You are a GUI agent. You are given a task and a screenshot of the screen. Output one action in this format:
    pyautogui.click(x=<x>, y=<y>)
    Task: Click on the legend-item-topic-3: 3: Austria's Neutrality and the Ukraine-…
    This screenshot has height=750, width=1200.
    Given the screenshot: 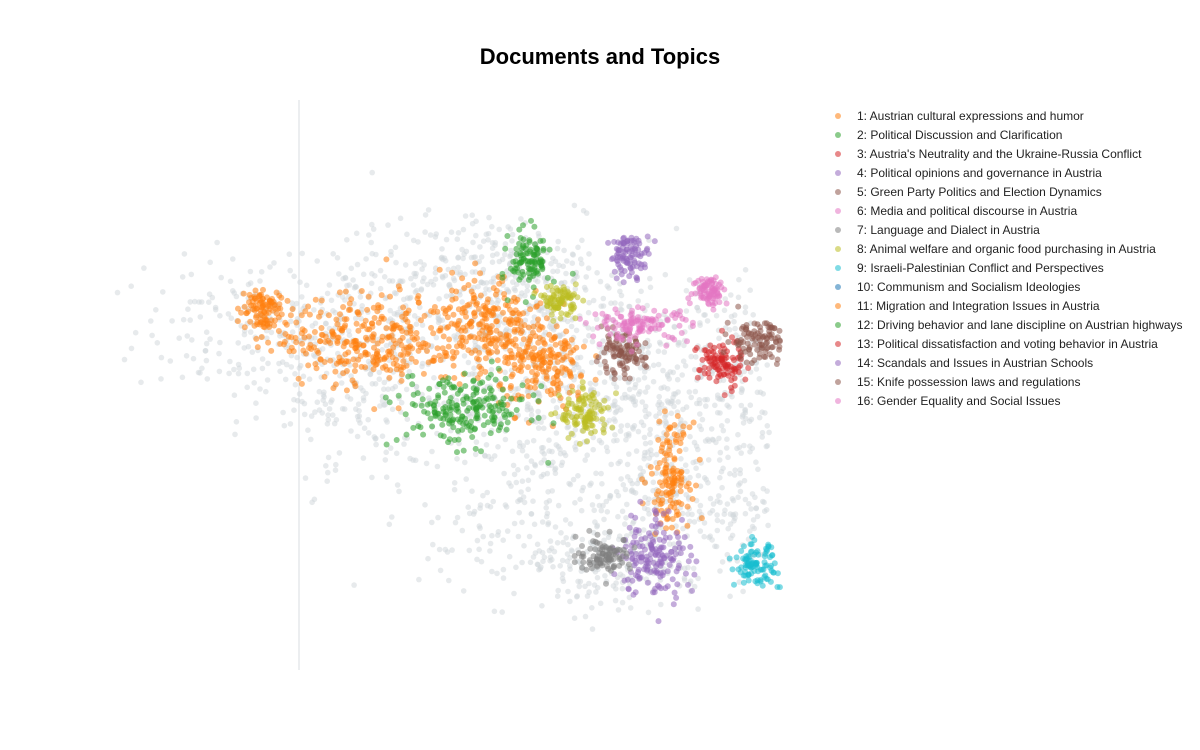 What is the action you would take?
    pyautogui.click(x=1014, y=153)
    